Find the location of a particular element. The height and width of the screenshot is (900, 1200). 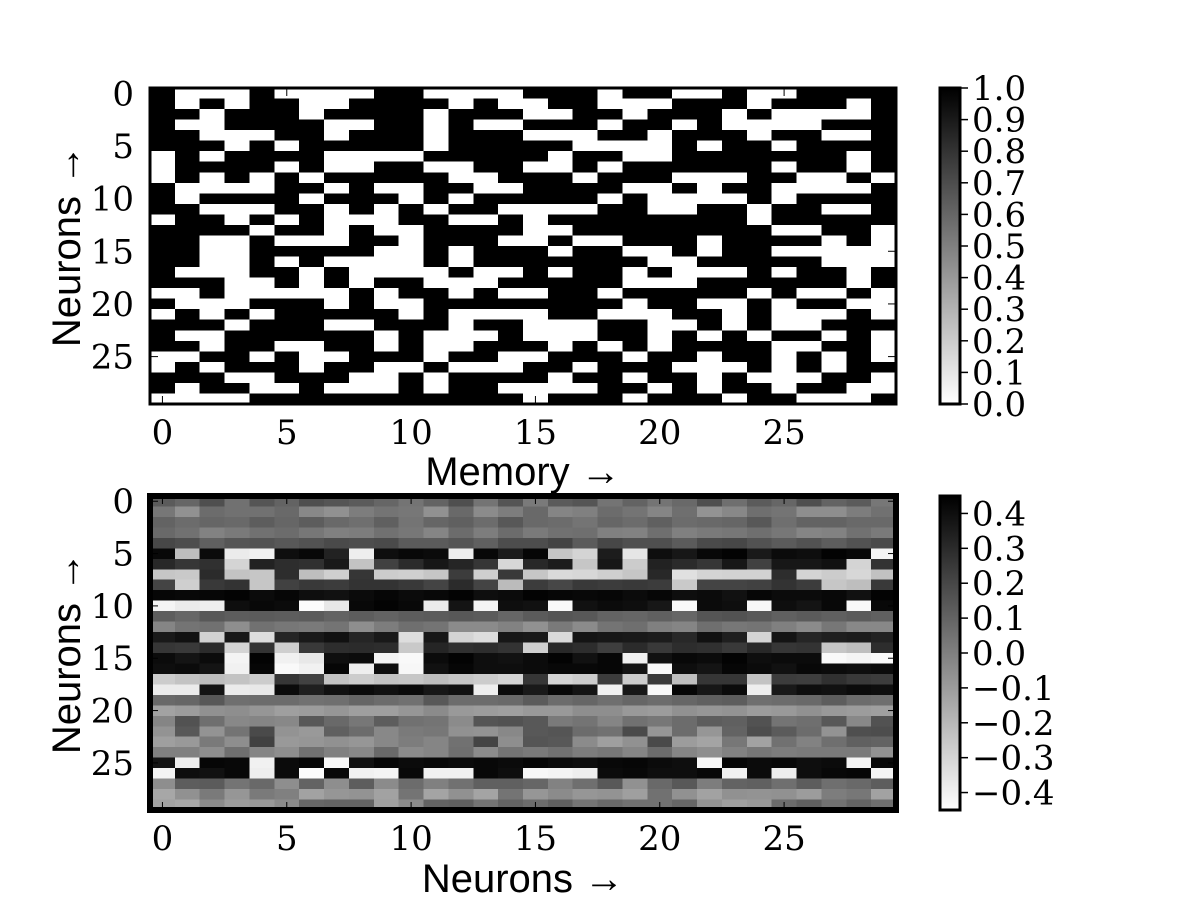

y-tick-label: 10 is located at coordinates (112, 200).